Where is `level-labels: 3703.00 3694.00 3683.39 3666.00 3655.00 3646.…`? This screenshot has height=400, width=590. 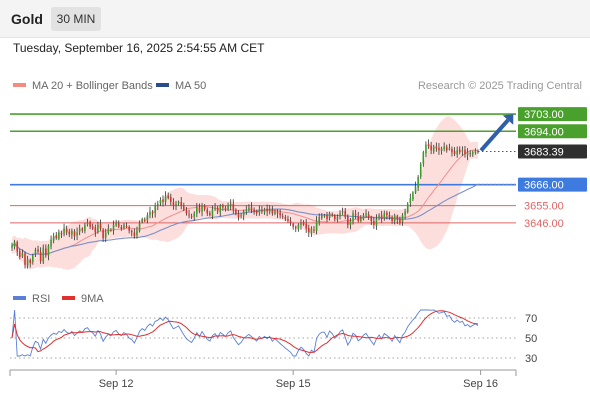 level-labels: 3703.00 3694.00 3683.39 3666.00 3655.00 3646.… is located at coordinates (552, 168).